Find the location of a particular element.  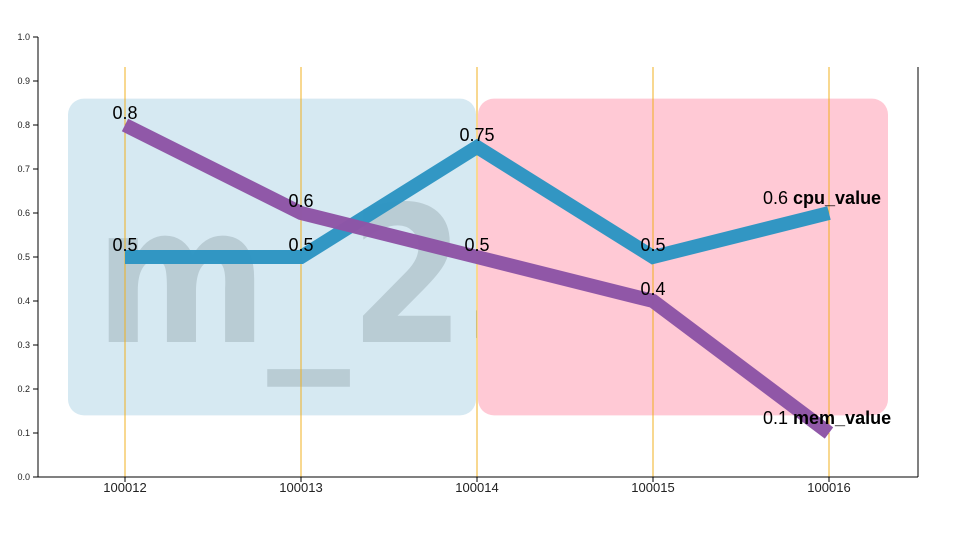

x-tick-label: 100014 is located at coordinates (476, 487).